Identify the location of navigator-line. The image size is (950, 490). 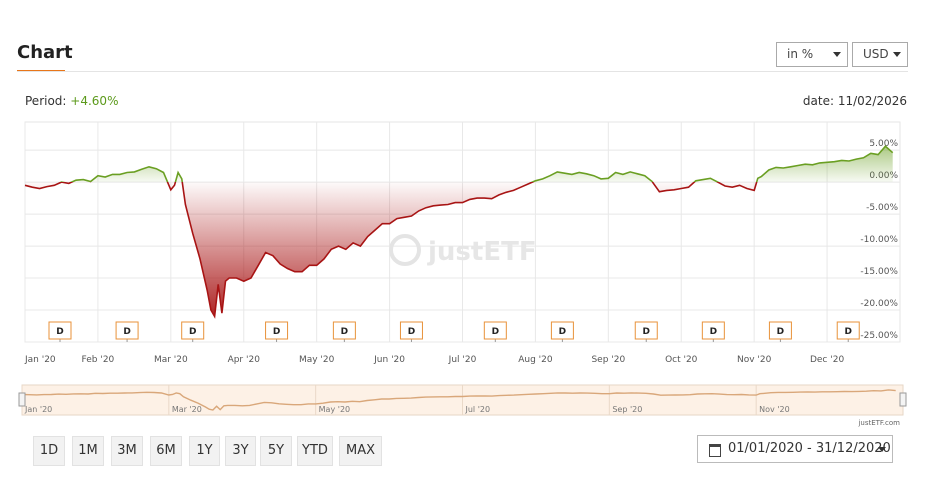
(458, 400).